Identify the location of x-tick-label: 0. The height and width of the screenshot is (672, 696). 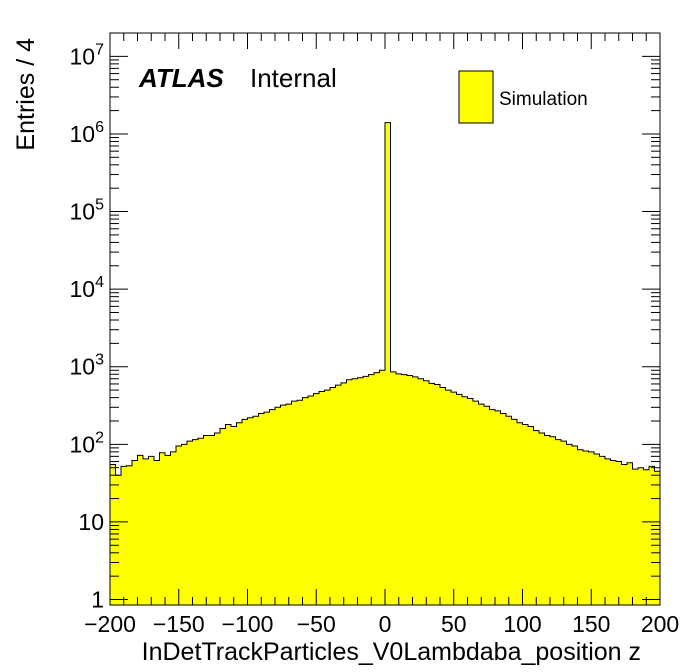
(385, 624).